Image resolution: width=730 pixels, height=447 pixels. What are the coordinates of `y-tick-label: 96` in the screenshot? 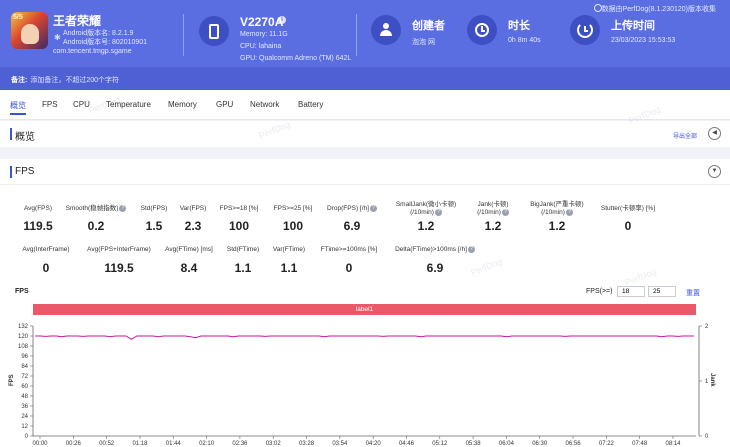 It's located at (24, 357).